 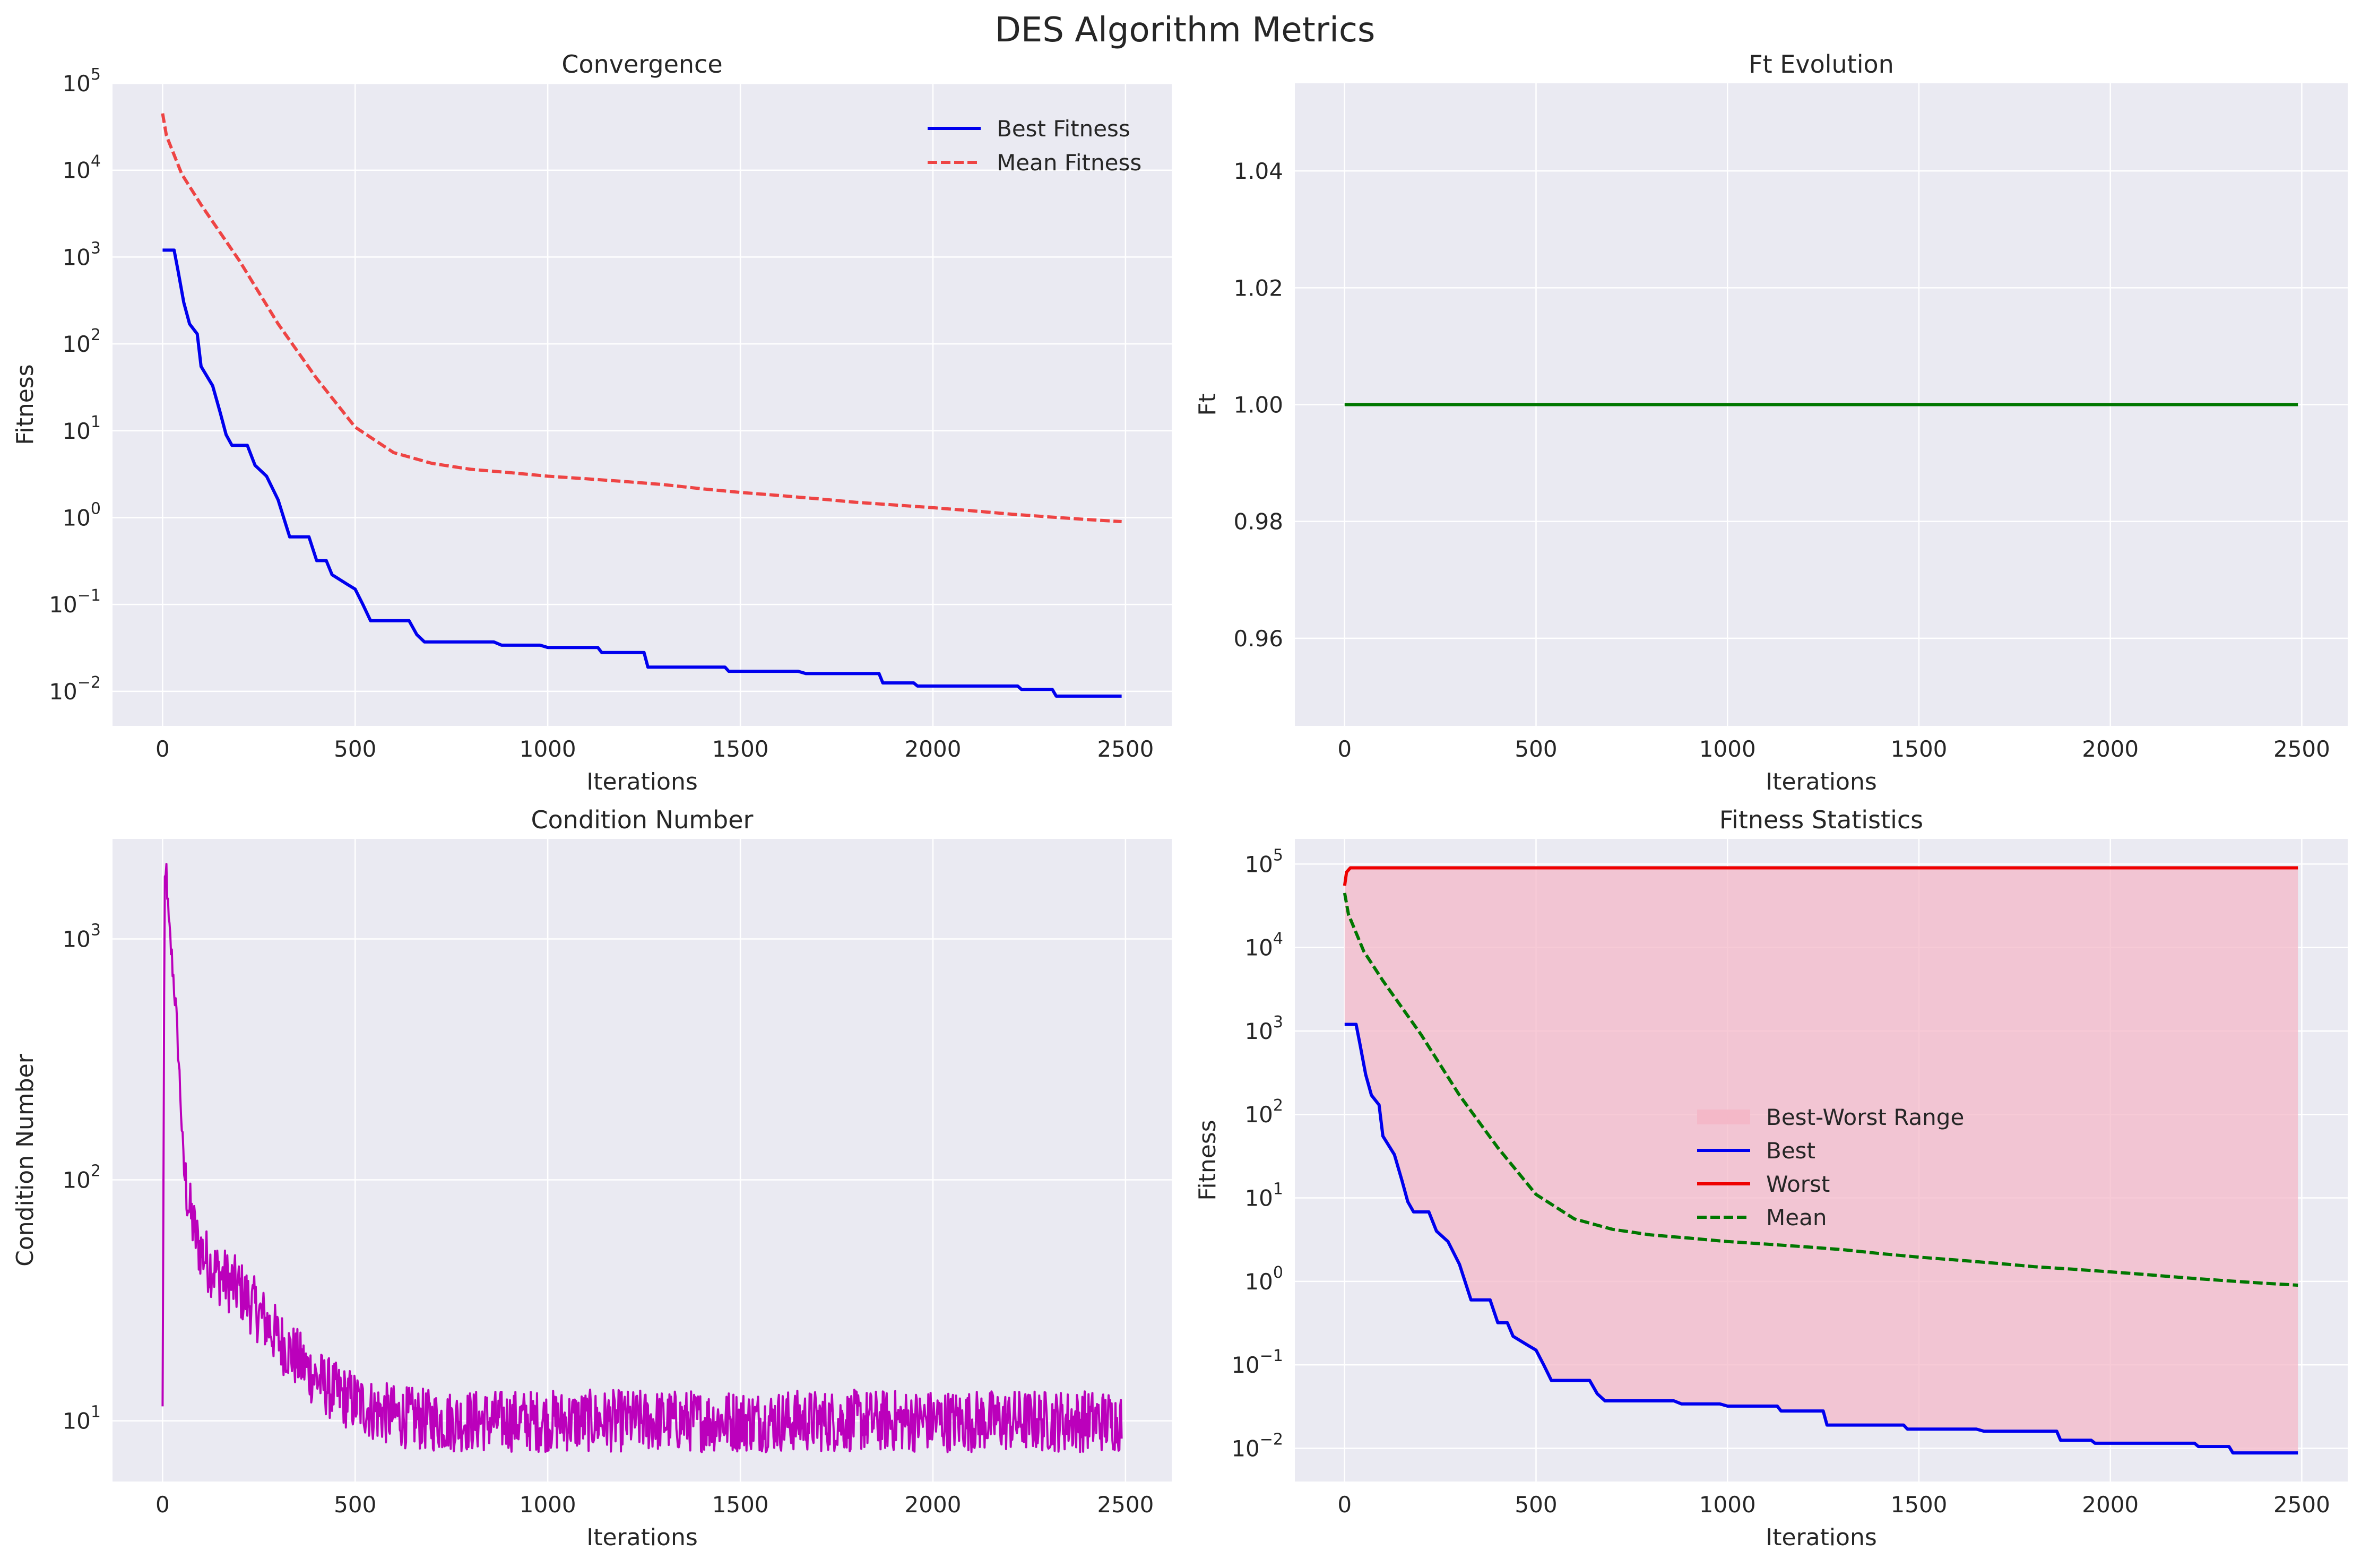 What do you see at coordinates (1820, 876) in the screenshot?
I see `worst-line` at bounding box center [1820, 876].